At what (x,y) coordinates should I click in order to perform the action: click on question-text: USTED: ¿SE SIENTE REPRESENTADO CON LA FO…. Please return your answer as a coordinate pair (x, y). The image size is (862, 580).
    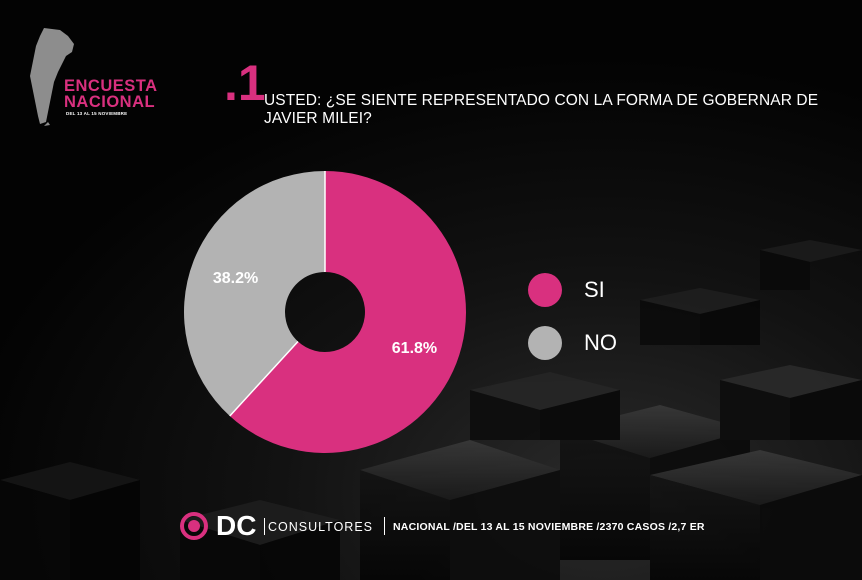
    Looking at the image, I should click on (541, 109).